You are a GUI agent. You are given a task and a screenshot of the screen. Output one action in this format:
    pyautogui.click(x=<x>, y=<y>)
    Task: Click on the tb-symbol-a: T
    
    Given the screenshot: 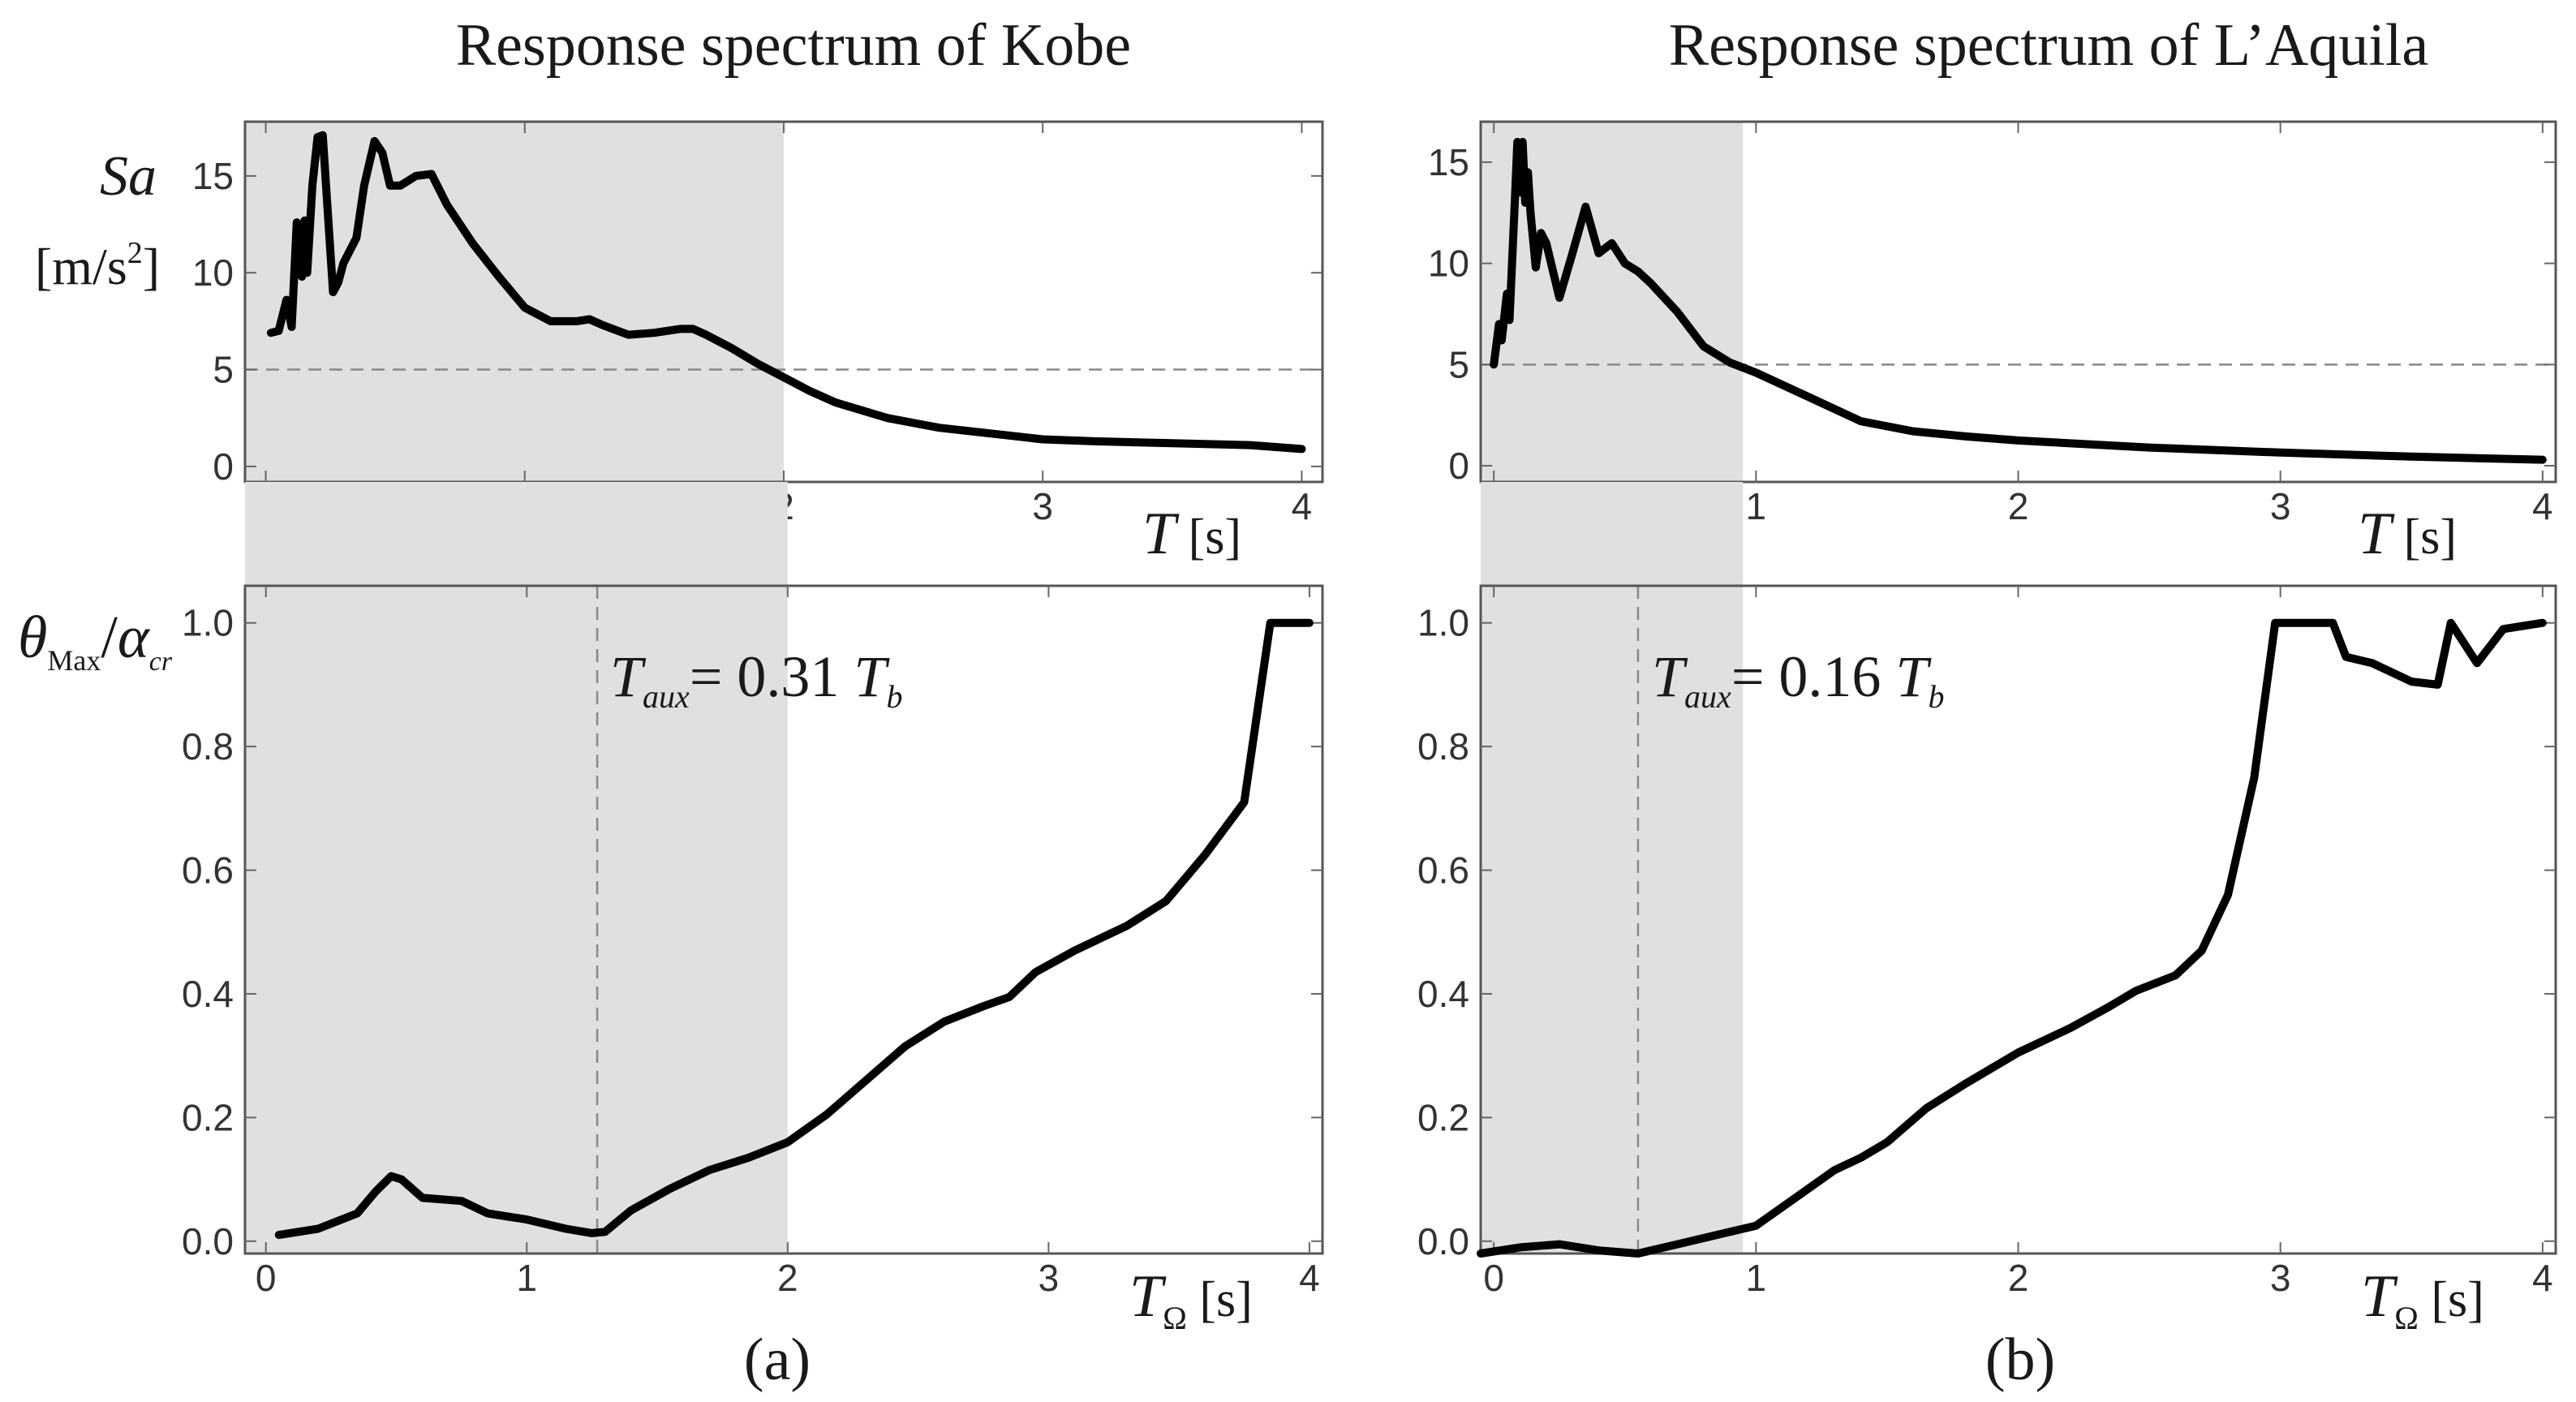 What is the action you would take?
    pyautogui.click(x=872, y=676)
    